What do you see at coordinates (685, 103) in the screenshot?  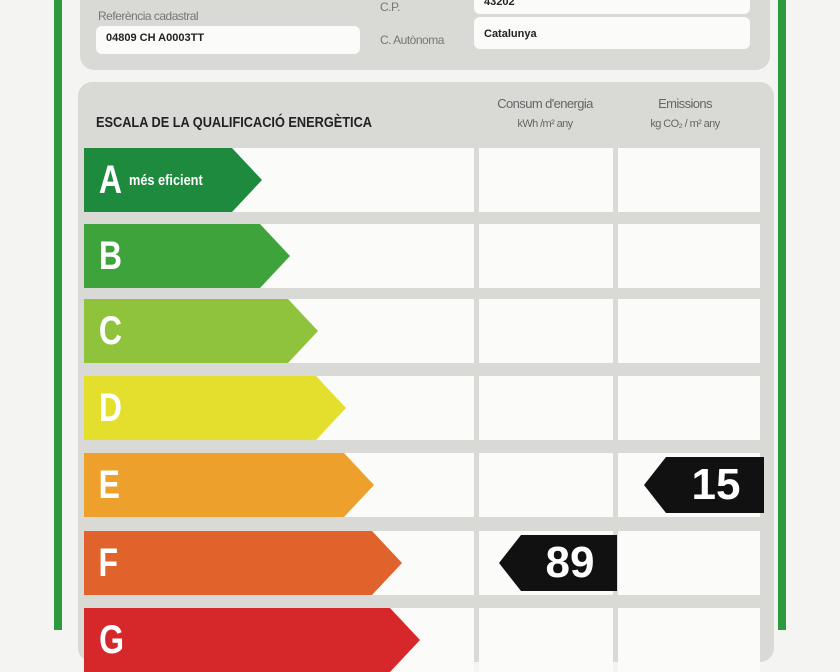 I see `emissions-label: Emissions` at bounding box center [685, 103].